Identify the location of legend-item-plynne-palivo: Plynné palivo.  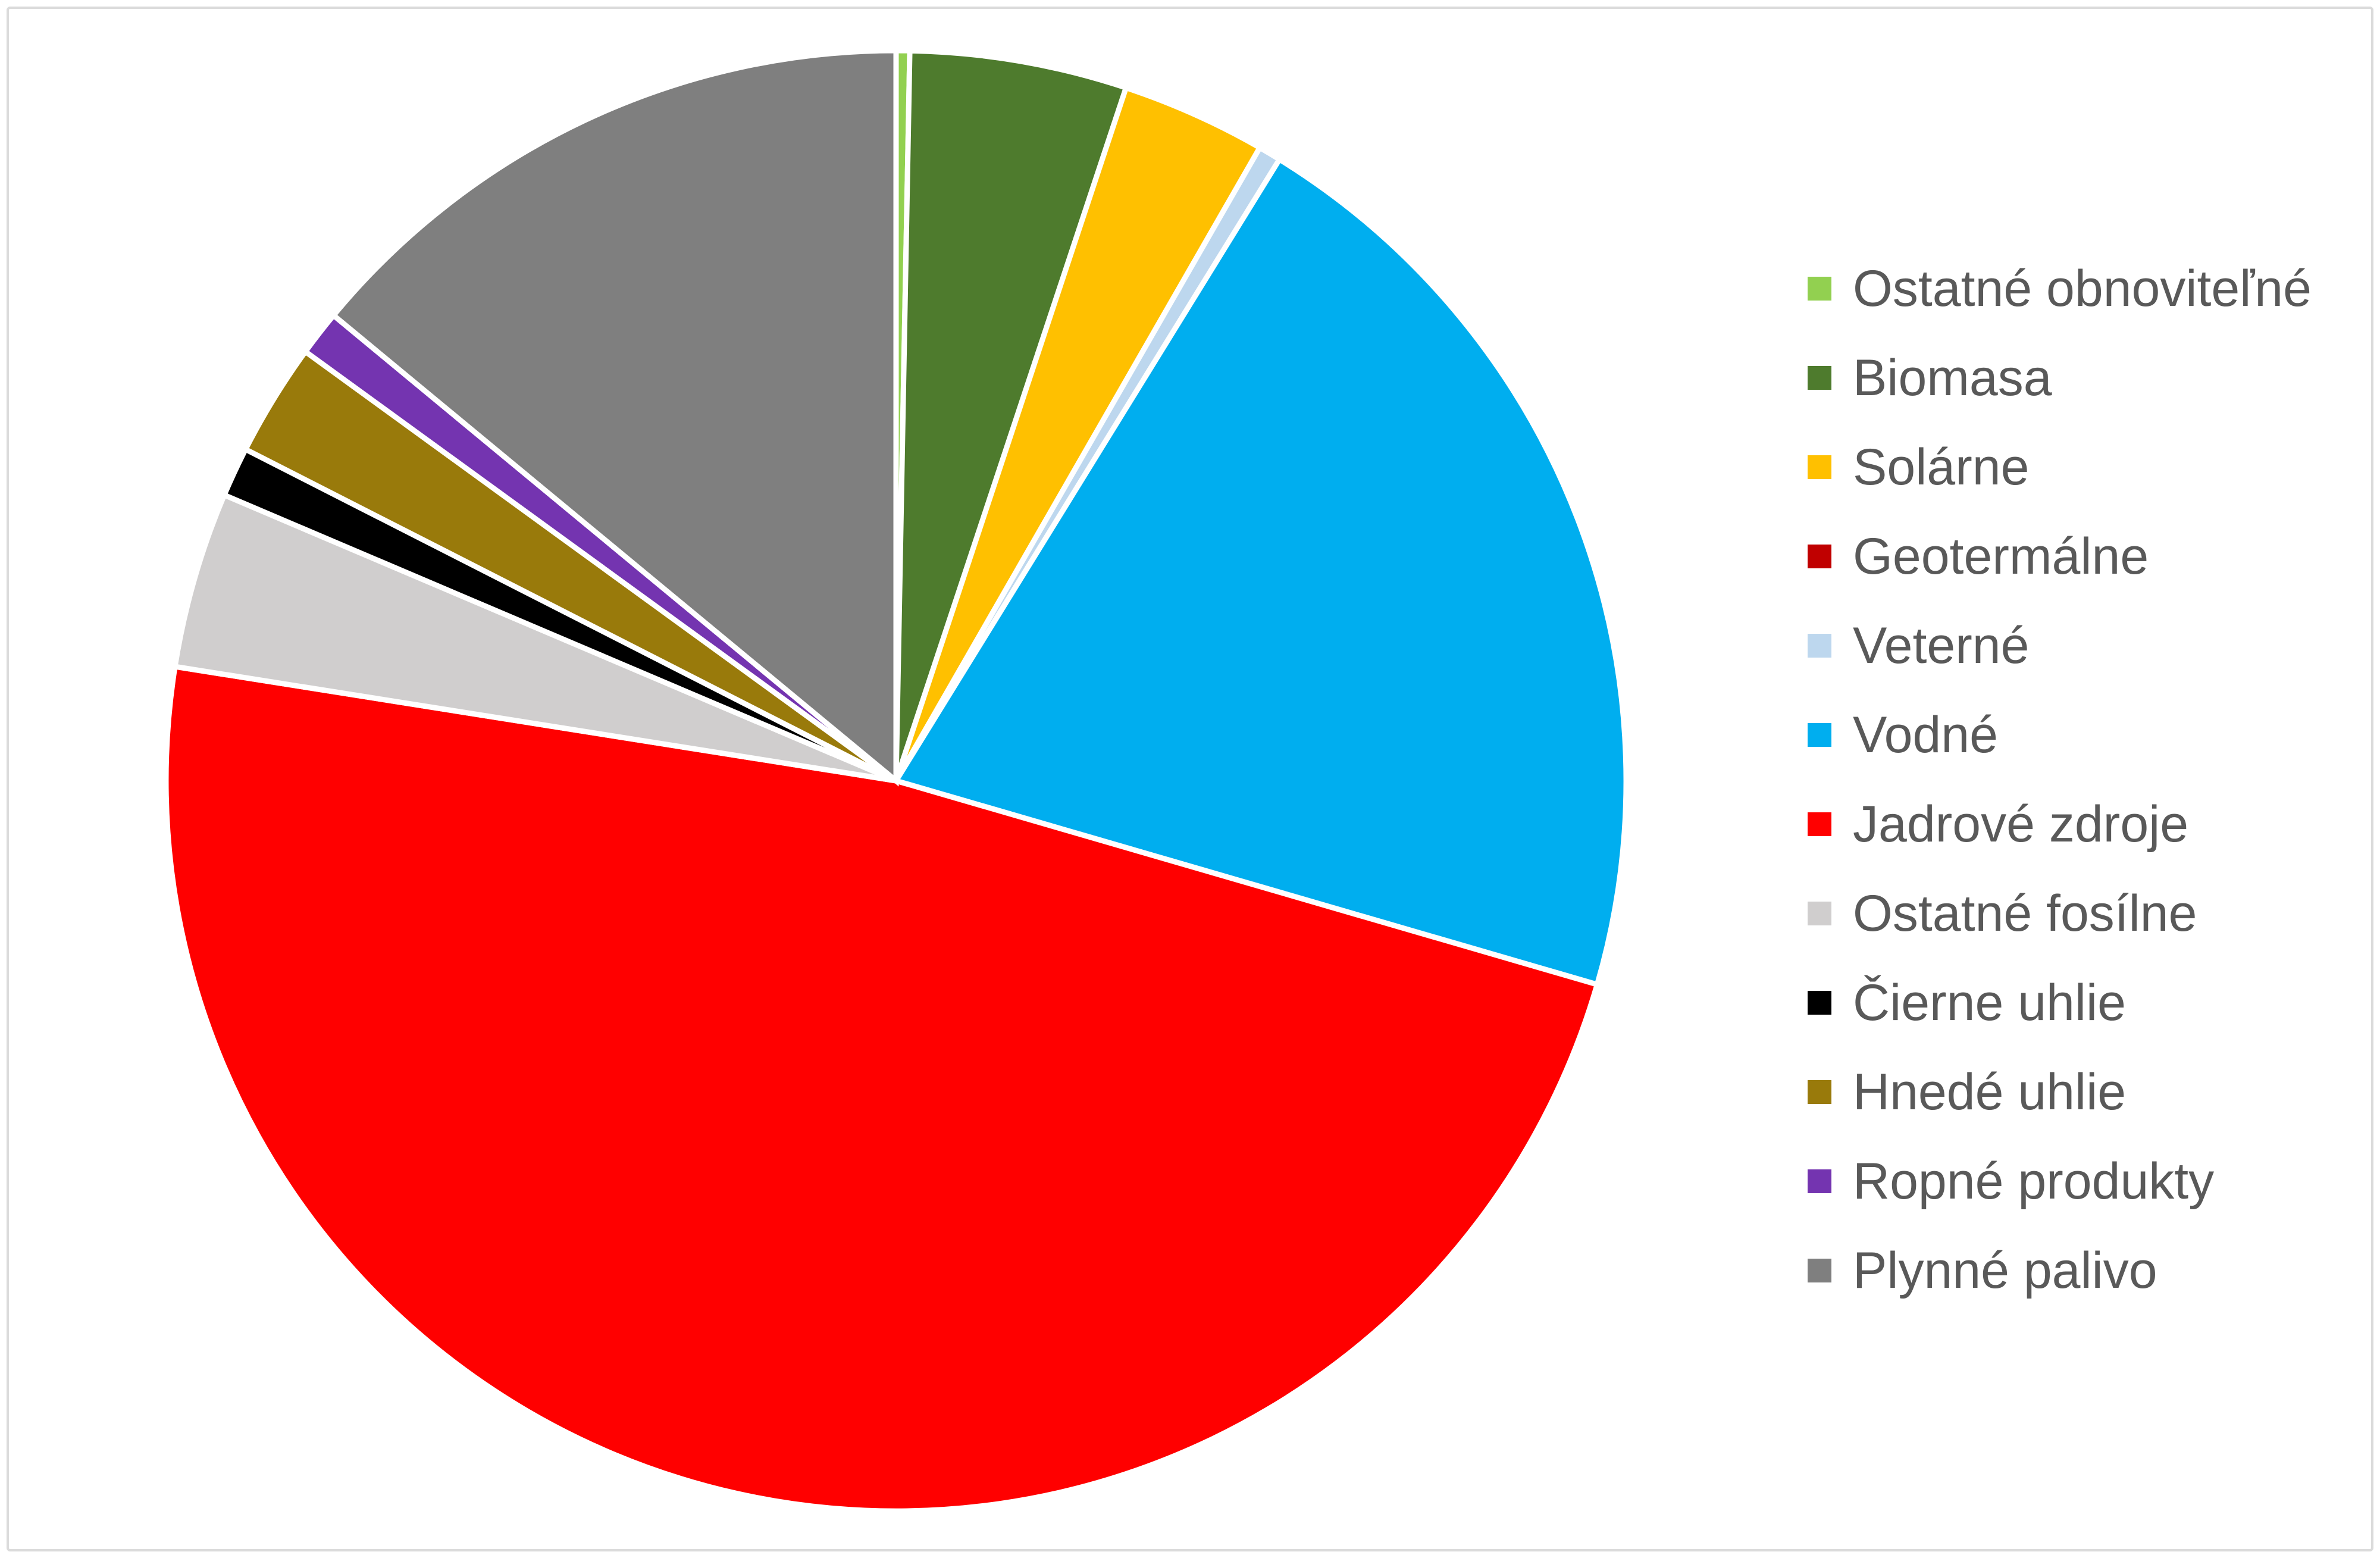
(2060, 1270).